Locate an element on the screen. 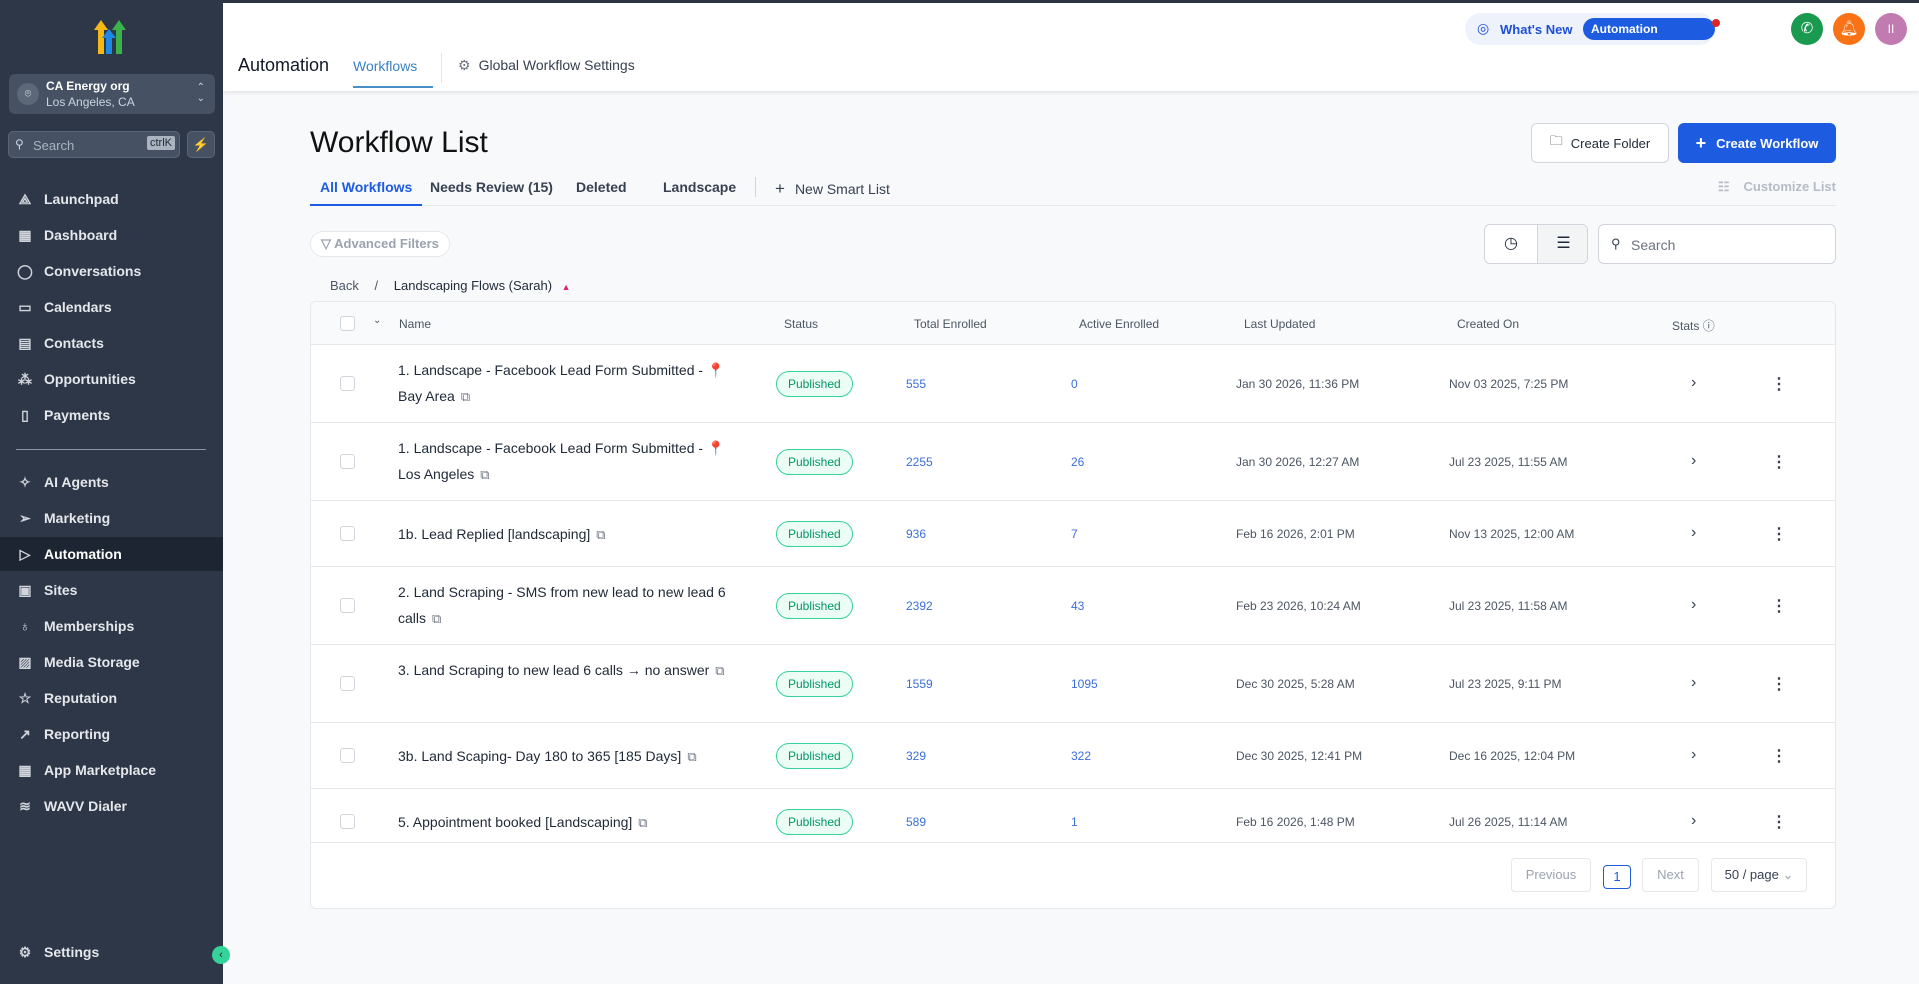  sidebar-item-payments: ▯ Payments is located at coordinates (111, 415).